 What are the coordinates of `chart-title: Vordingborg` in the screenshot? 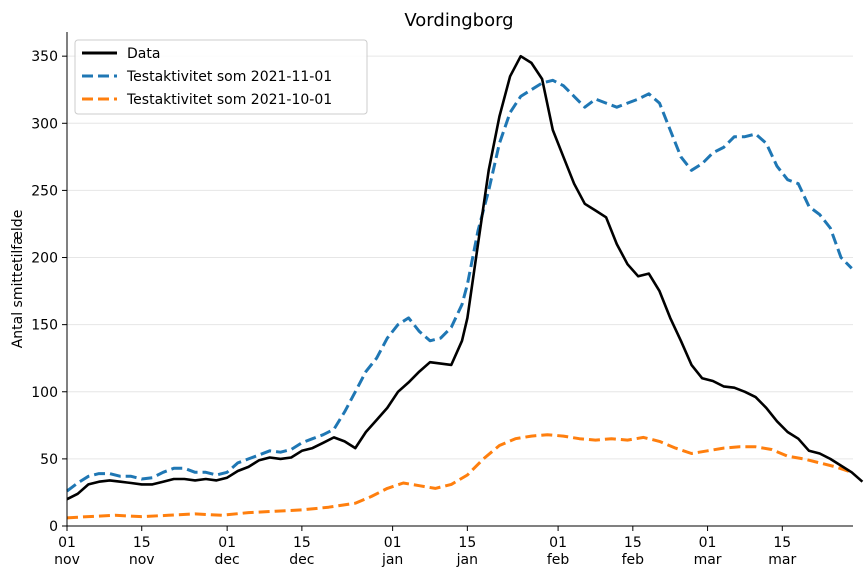 It's located at (458, 20).